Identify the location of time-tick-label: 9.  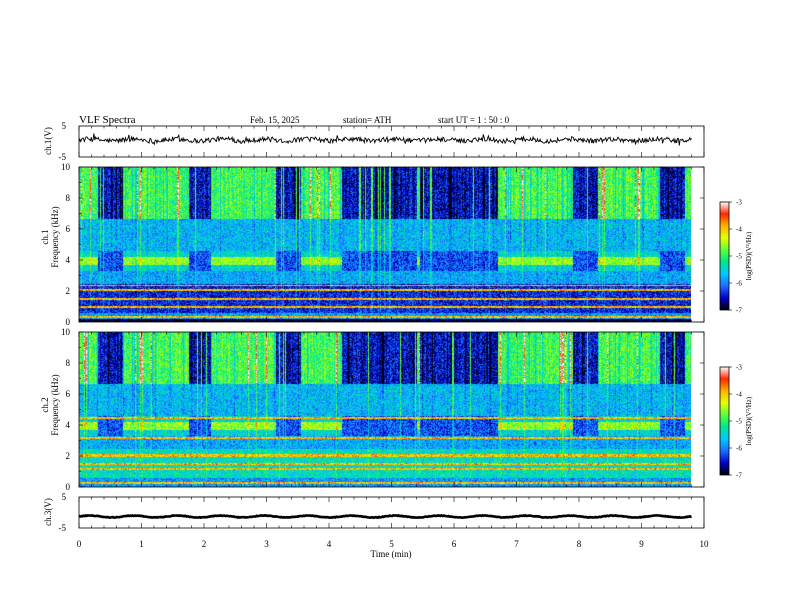
(641, 544).